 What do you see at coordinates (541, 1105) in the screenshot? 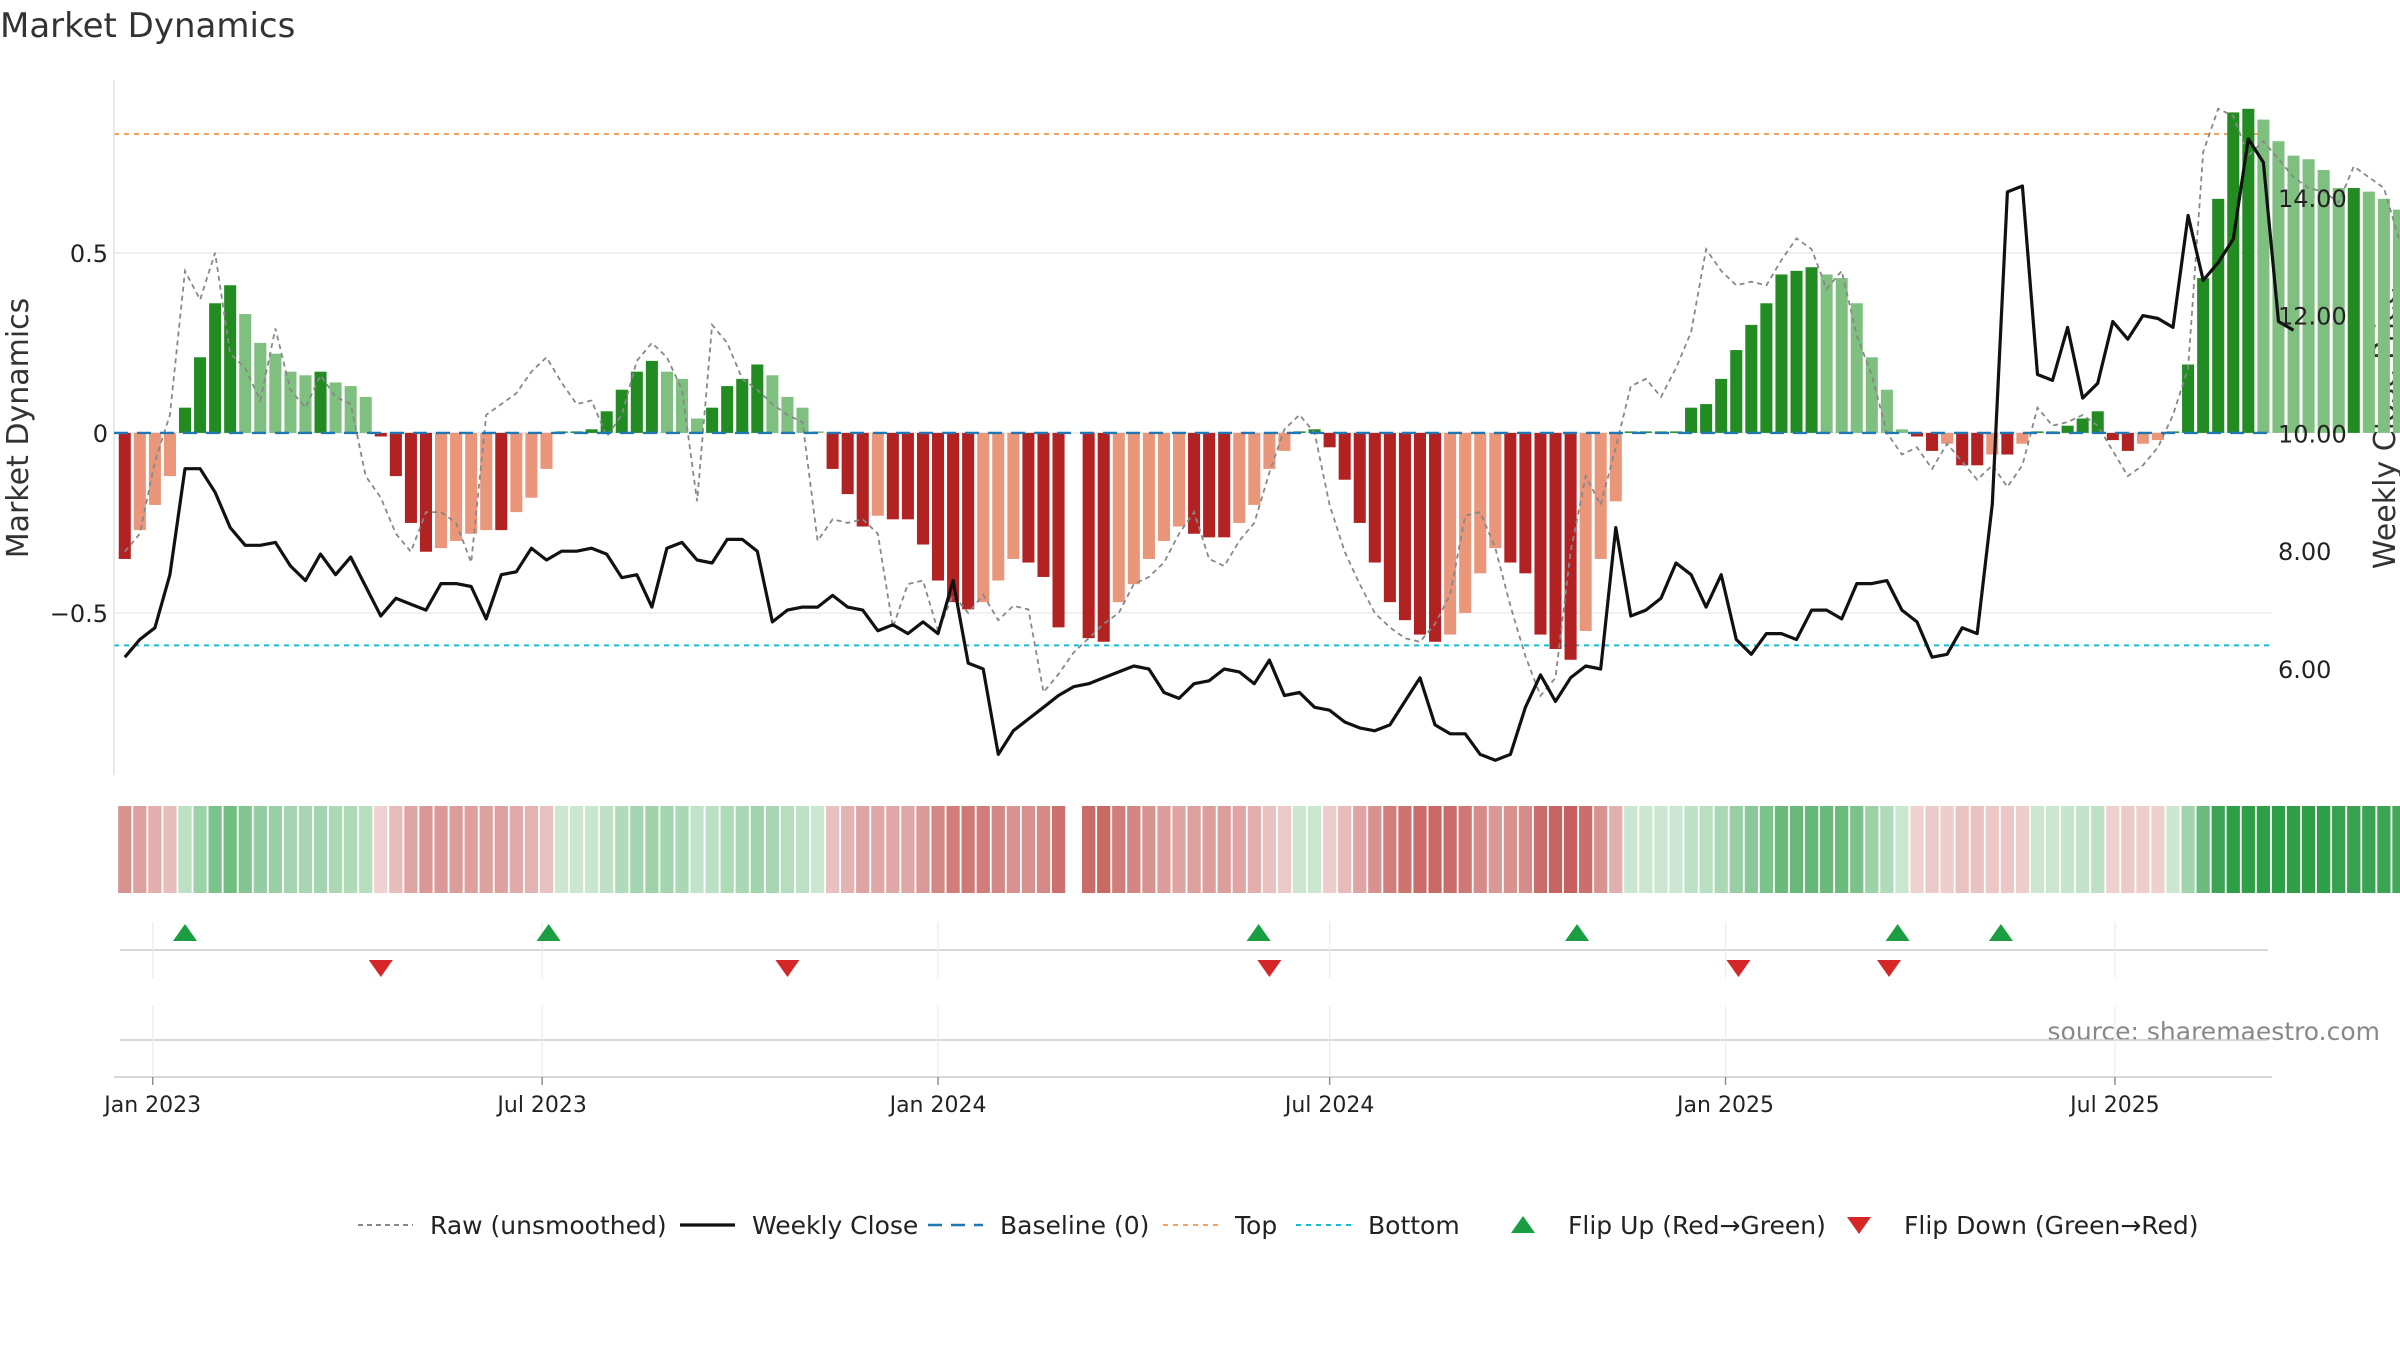
I see `x-tick-label: Jul 2023` at bounding box center [541, 1105].